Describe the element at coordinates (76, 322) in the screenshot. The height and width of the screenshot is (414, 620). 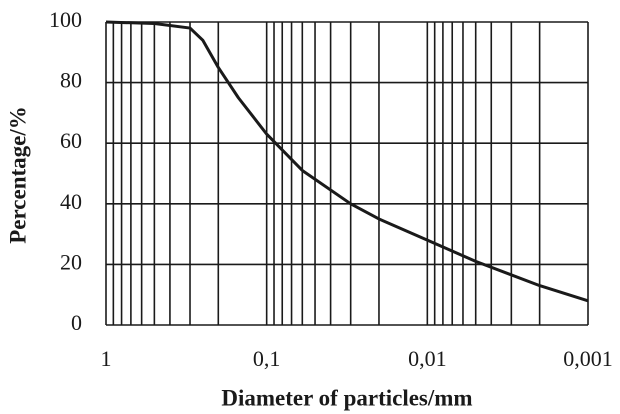
I see `y-tick-label: 0` at that location.